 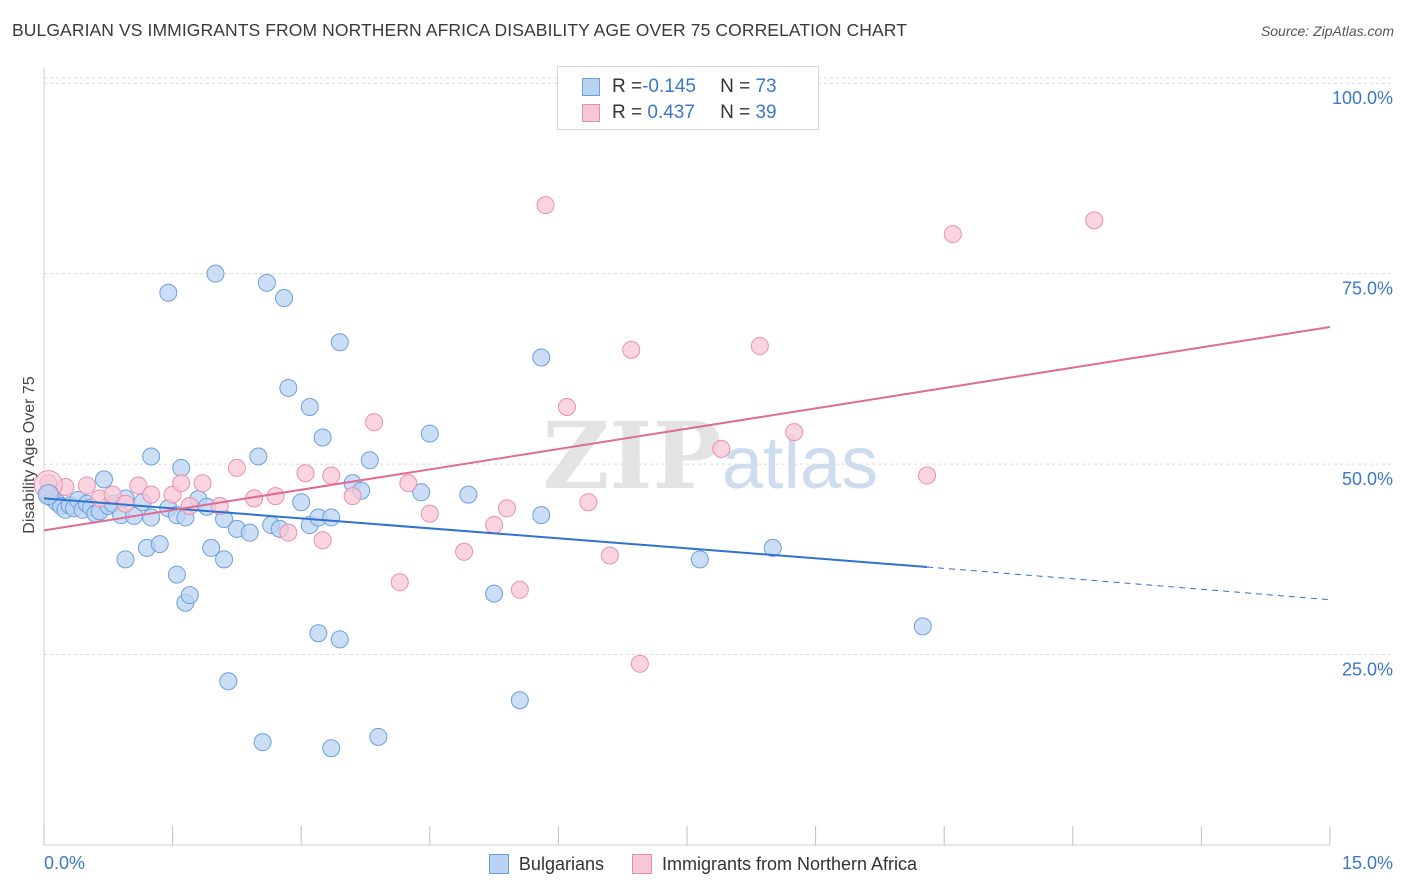 I want to click on r-value: -0.145, so click(x=669, y=86).